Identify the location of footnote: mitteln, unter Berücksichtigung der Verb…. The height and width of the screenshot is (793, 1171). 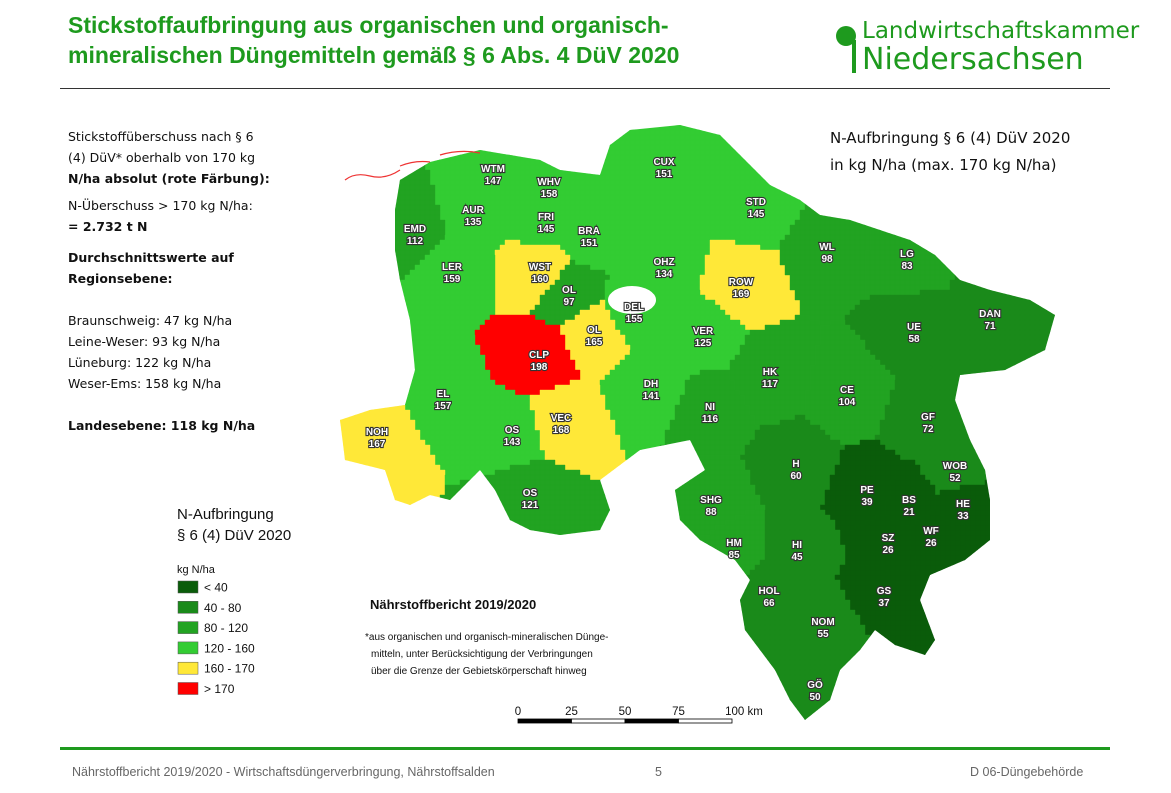
(482, 654).